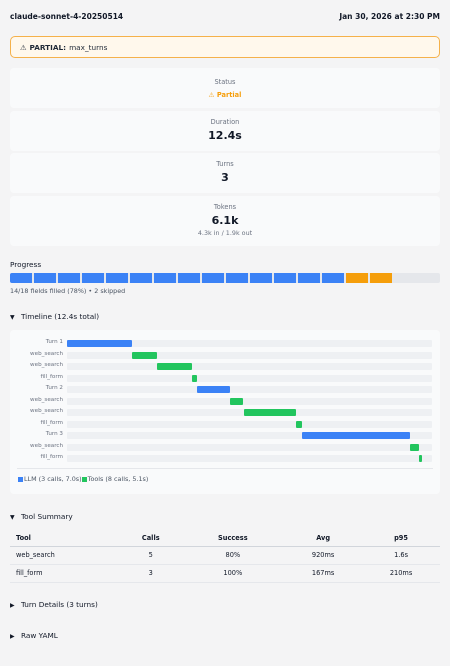 Image resolution: width=450 pixels, height=666 pixels. Describe the element at coordinates (225, 233) in the screenshot. I see `tokens-breakdown: 4.3k in / 1.9k out` at that location.